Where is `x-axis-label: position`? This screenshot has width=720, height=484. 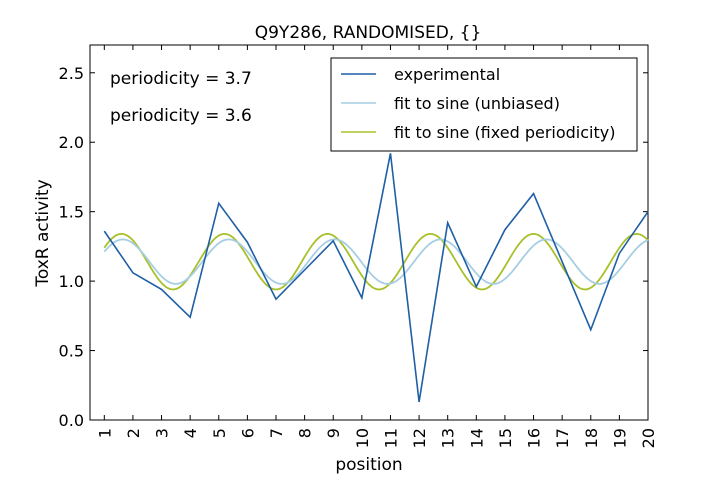
x-axis-label: position is located at coordinates (368, 465).